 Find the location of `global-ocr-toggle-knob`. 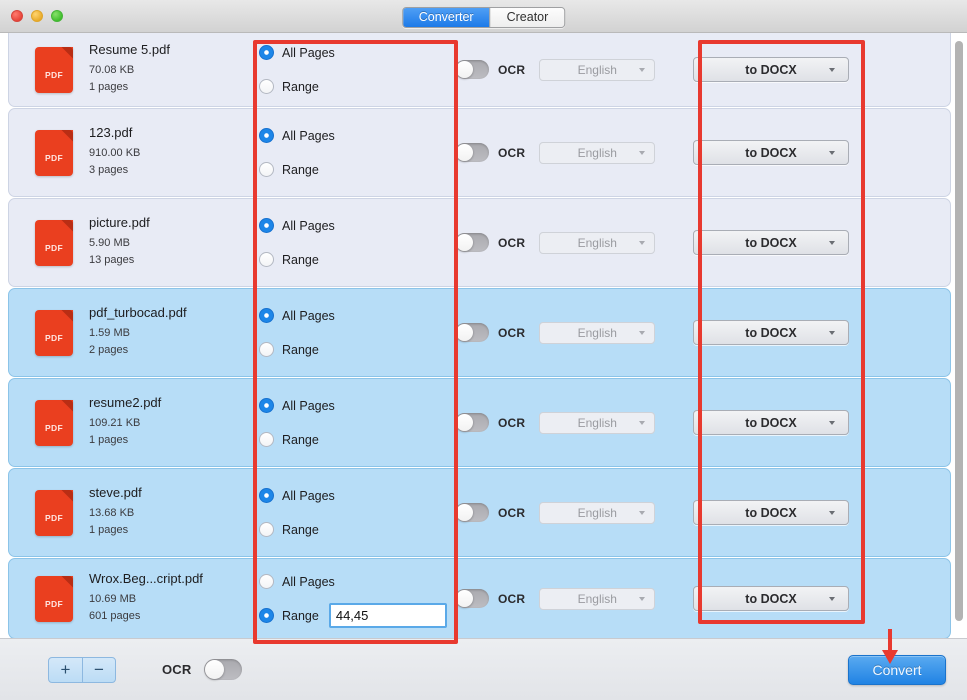

global-ocr-toggle-knob is located at coordinates (214, 669).